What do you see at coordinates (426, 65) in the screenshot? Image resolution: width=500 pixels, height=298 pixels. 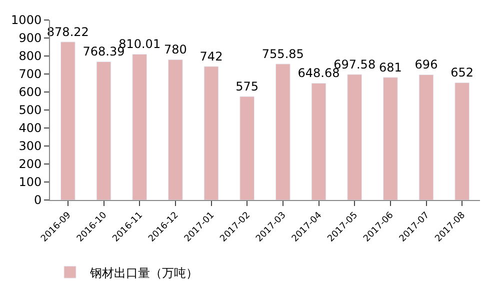 I see `data-label: 696` at bounding box center [426, 65].